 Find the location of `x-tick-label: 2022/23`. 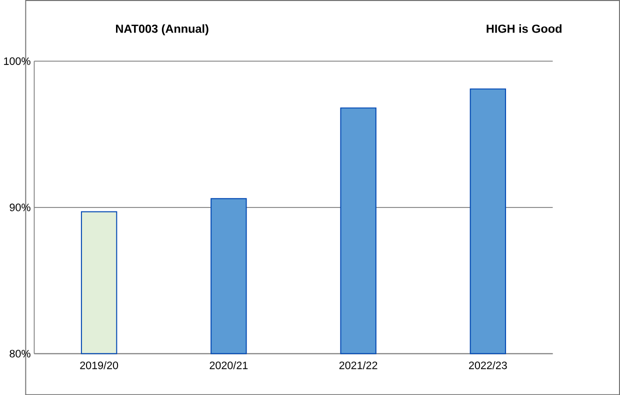

x-tick-label: 2022/23 is located at coordinates (488, 365).